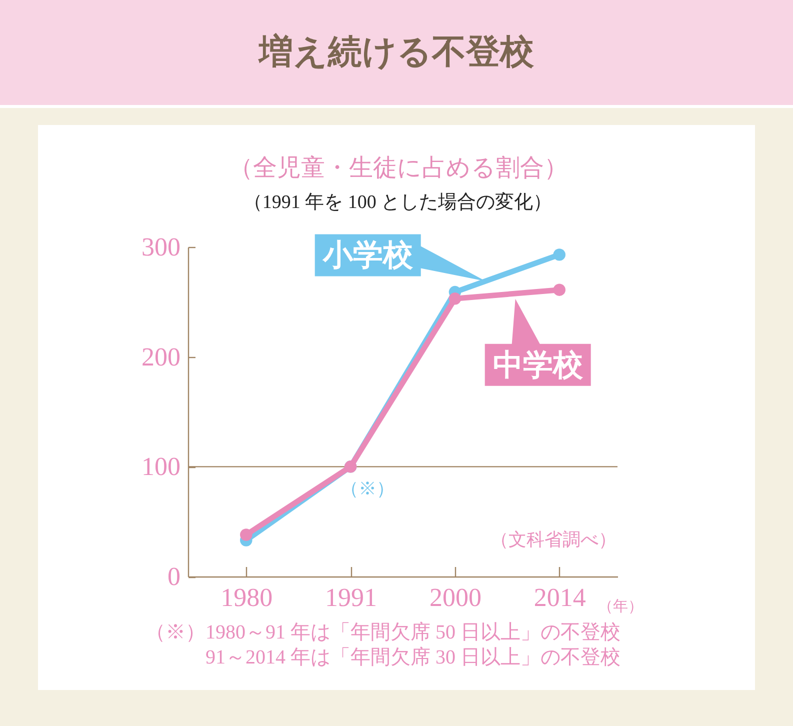 Image resolution: width=793 pixels, height=726 pixels. I want to click on y-tick-label: 200, so click(161, 357).